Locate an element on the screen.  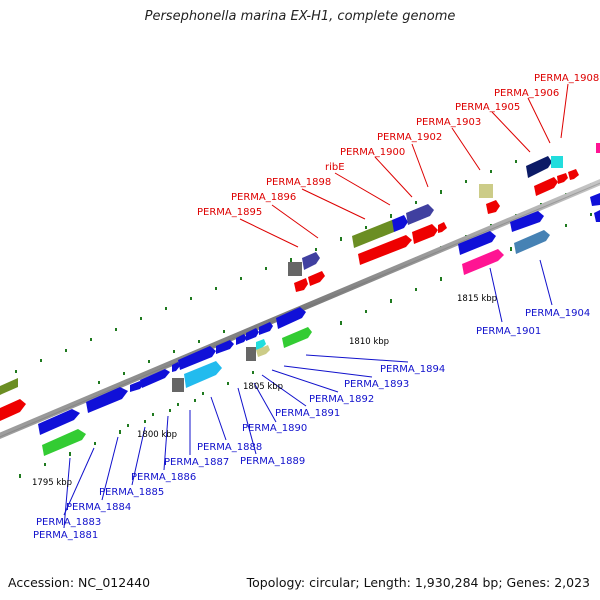
gene-label: PERMA_1894 is located at coordinates (412, 369).